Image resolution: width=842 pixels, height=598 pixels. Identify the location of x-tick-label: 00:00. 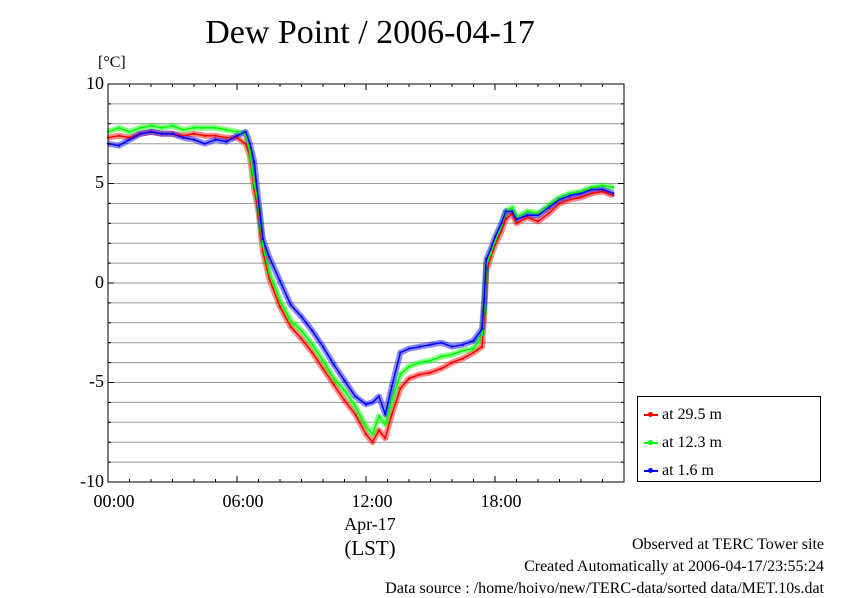
(114, 501).